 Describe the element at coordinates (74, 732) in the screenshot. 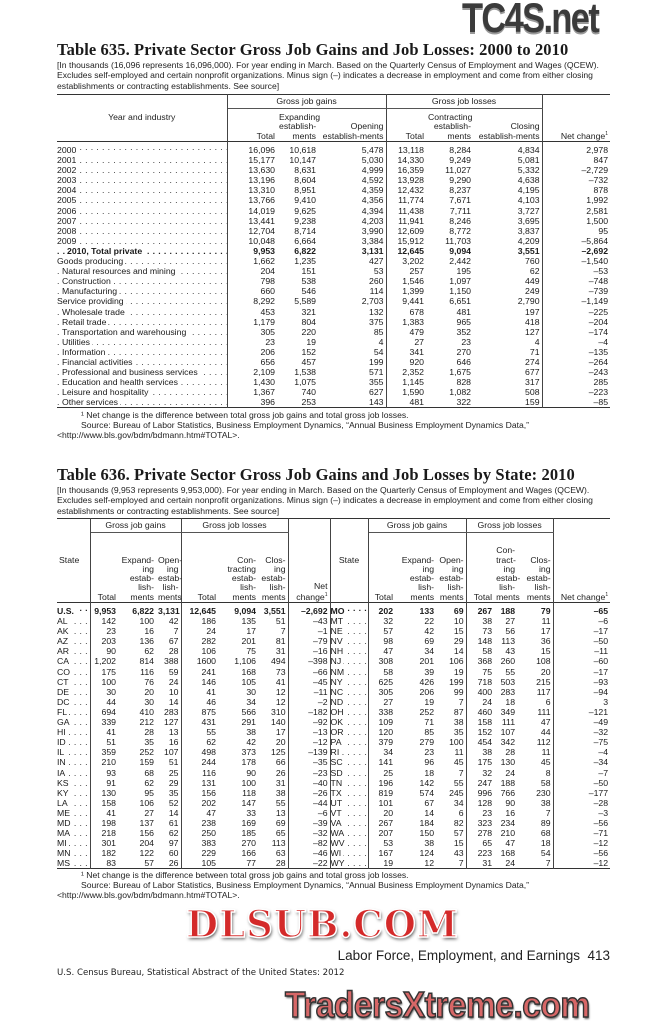

I see `state-cell: HI` at that location.